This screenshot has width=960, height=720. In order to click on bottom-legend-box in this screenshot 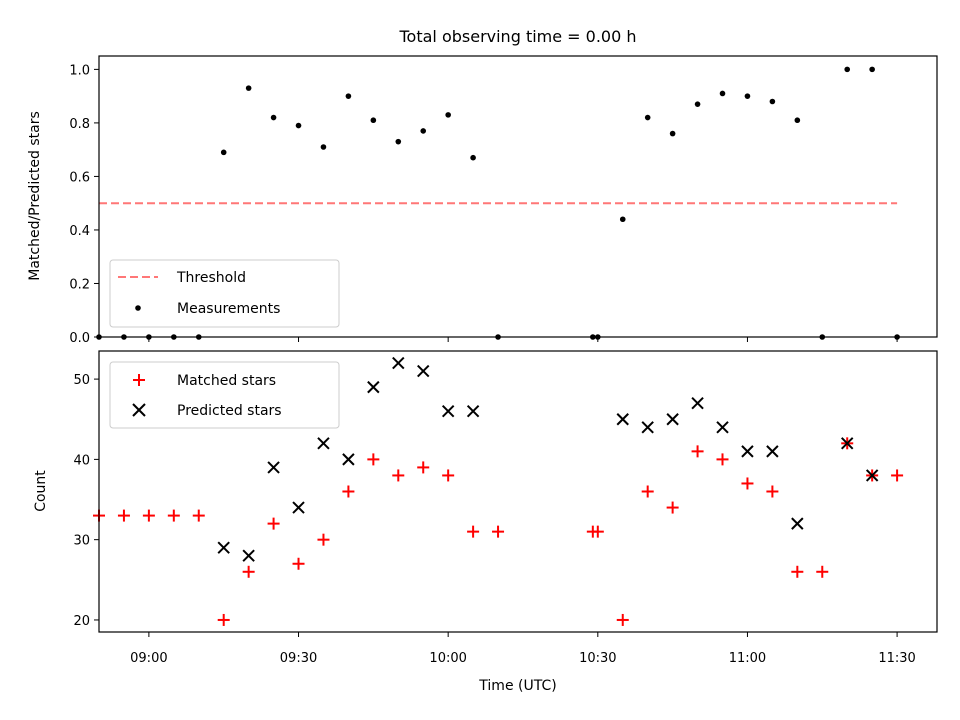, I will do `click(224, 395)`.